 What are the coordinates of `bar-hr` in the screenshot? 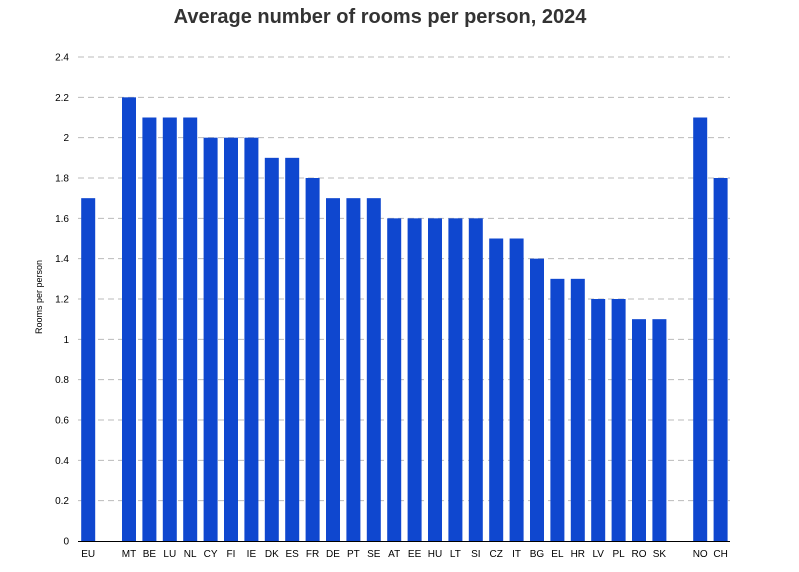 It's located at (577, 409).